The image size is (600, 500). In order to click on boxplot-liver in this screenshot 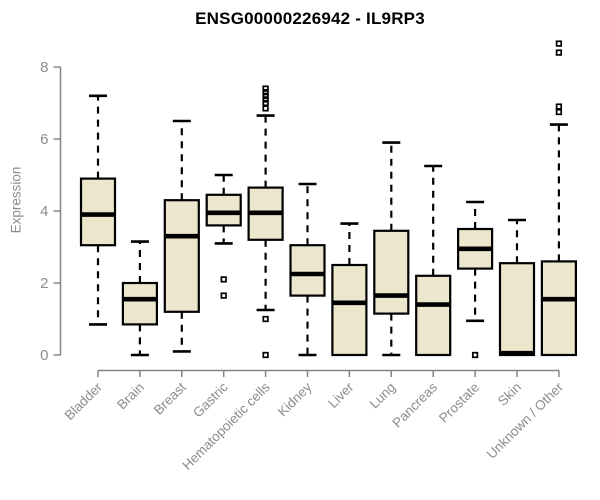, I will do `click(349, 289)`.